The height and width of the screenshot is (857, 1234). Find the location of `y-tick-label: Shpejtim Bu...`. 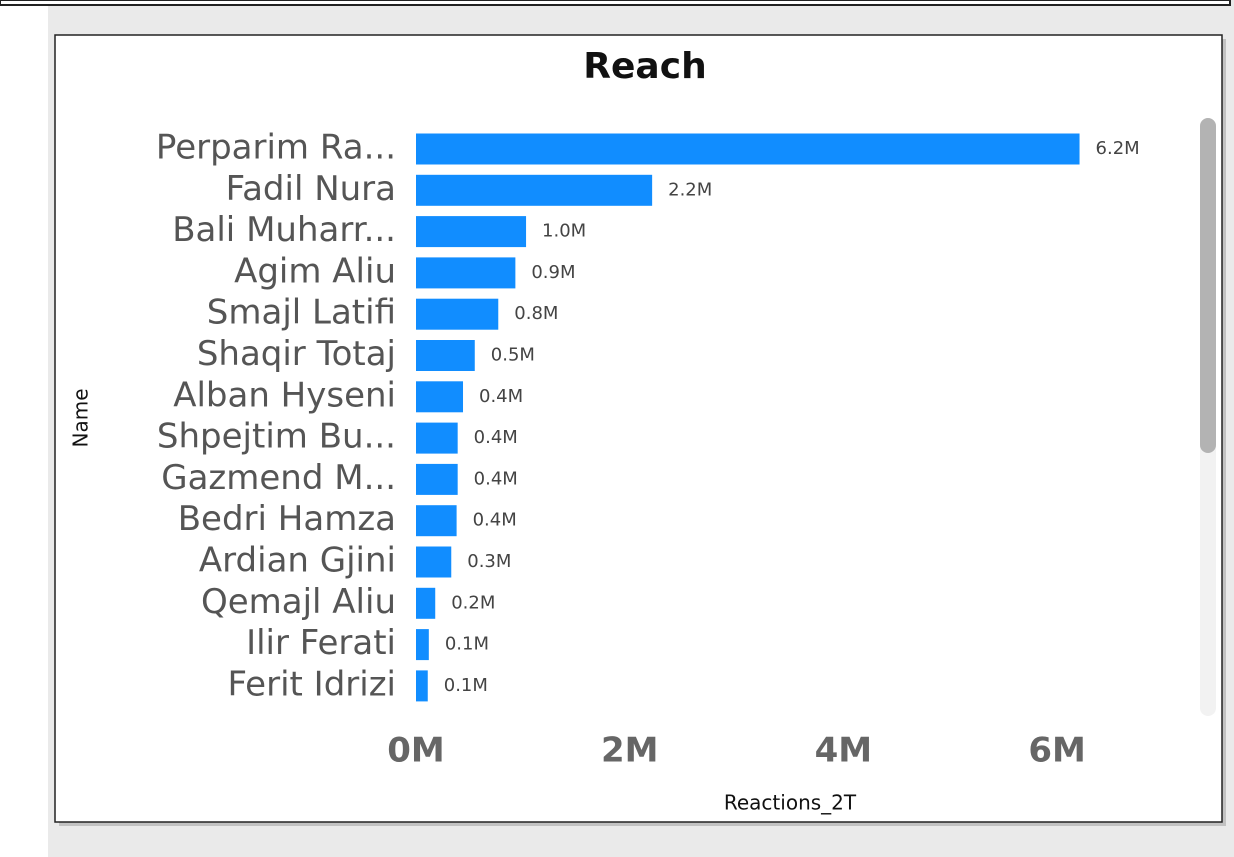

y-tick-label: Shpejtim Bu... is located at coordinates (276, 437).